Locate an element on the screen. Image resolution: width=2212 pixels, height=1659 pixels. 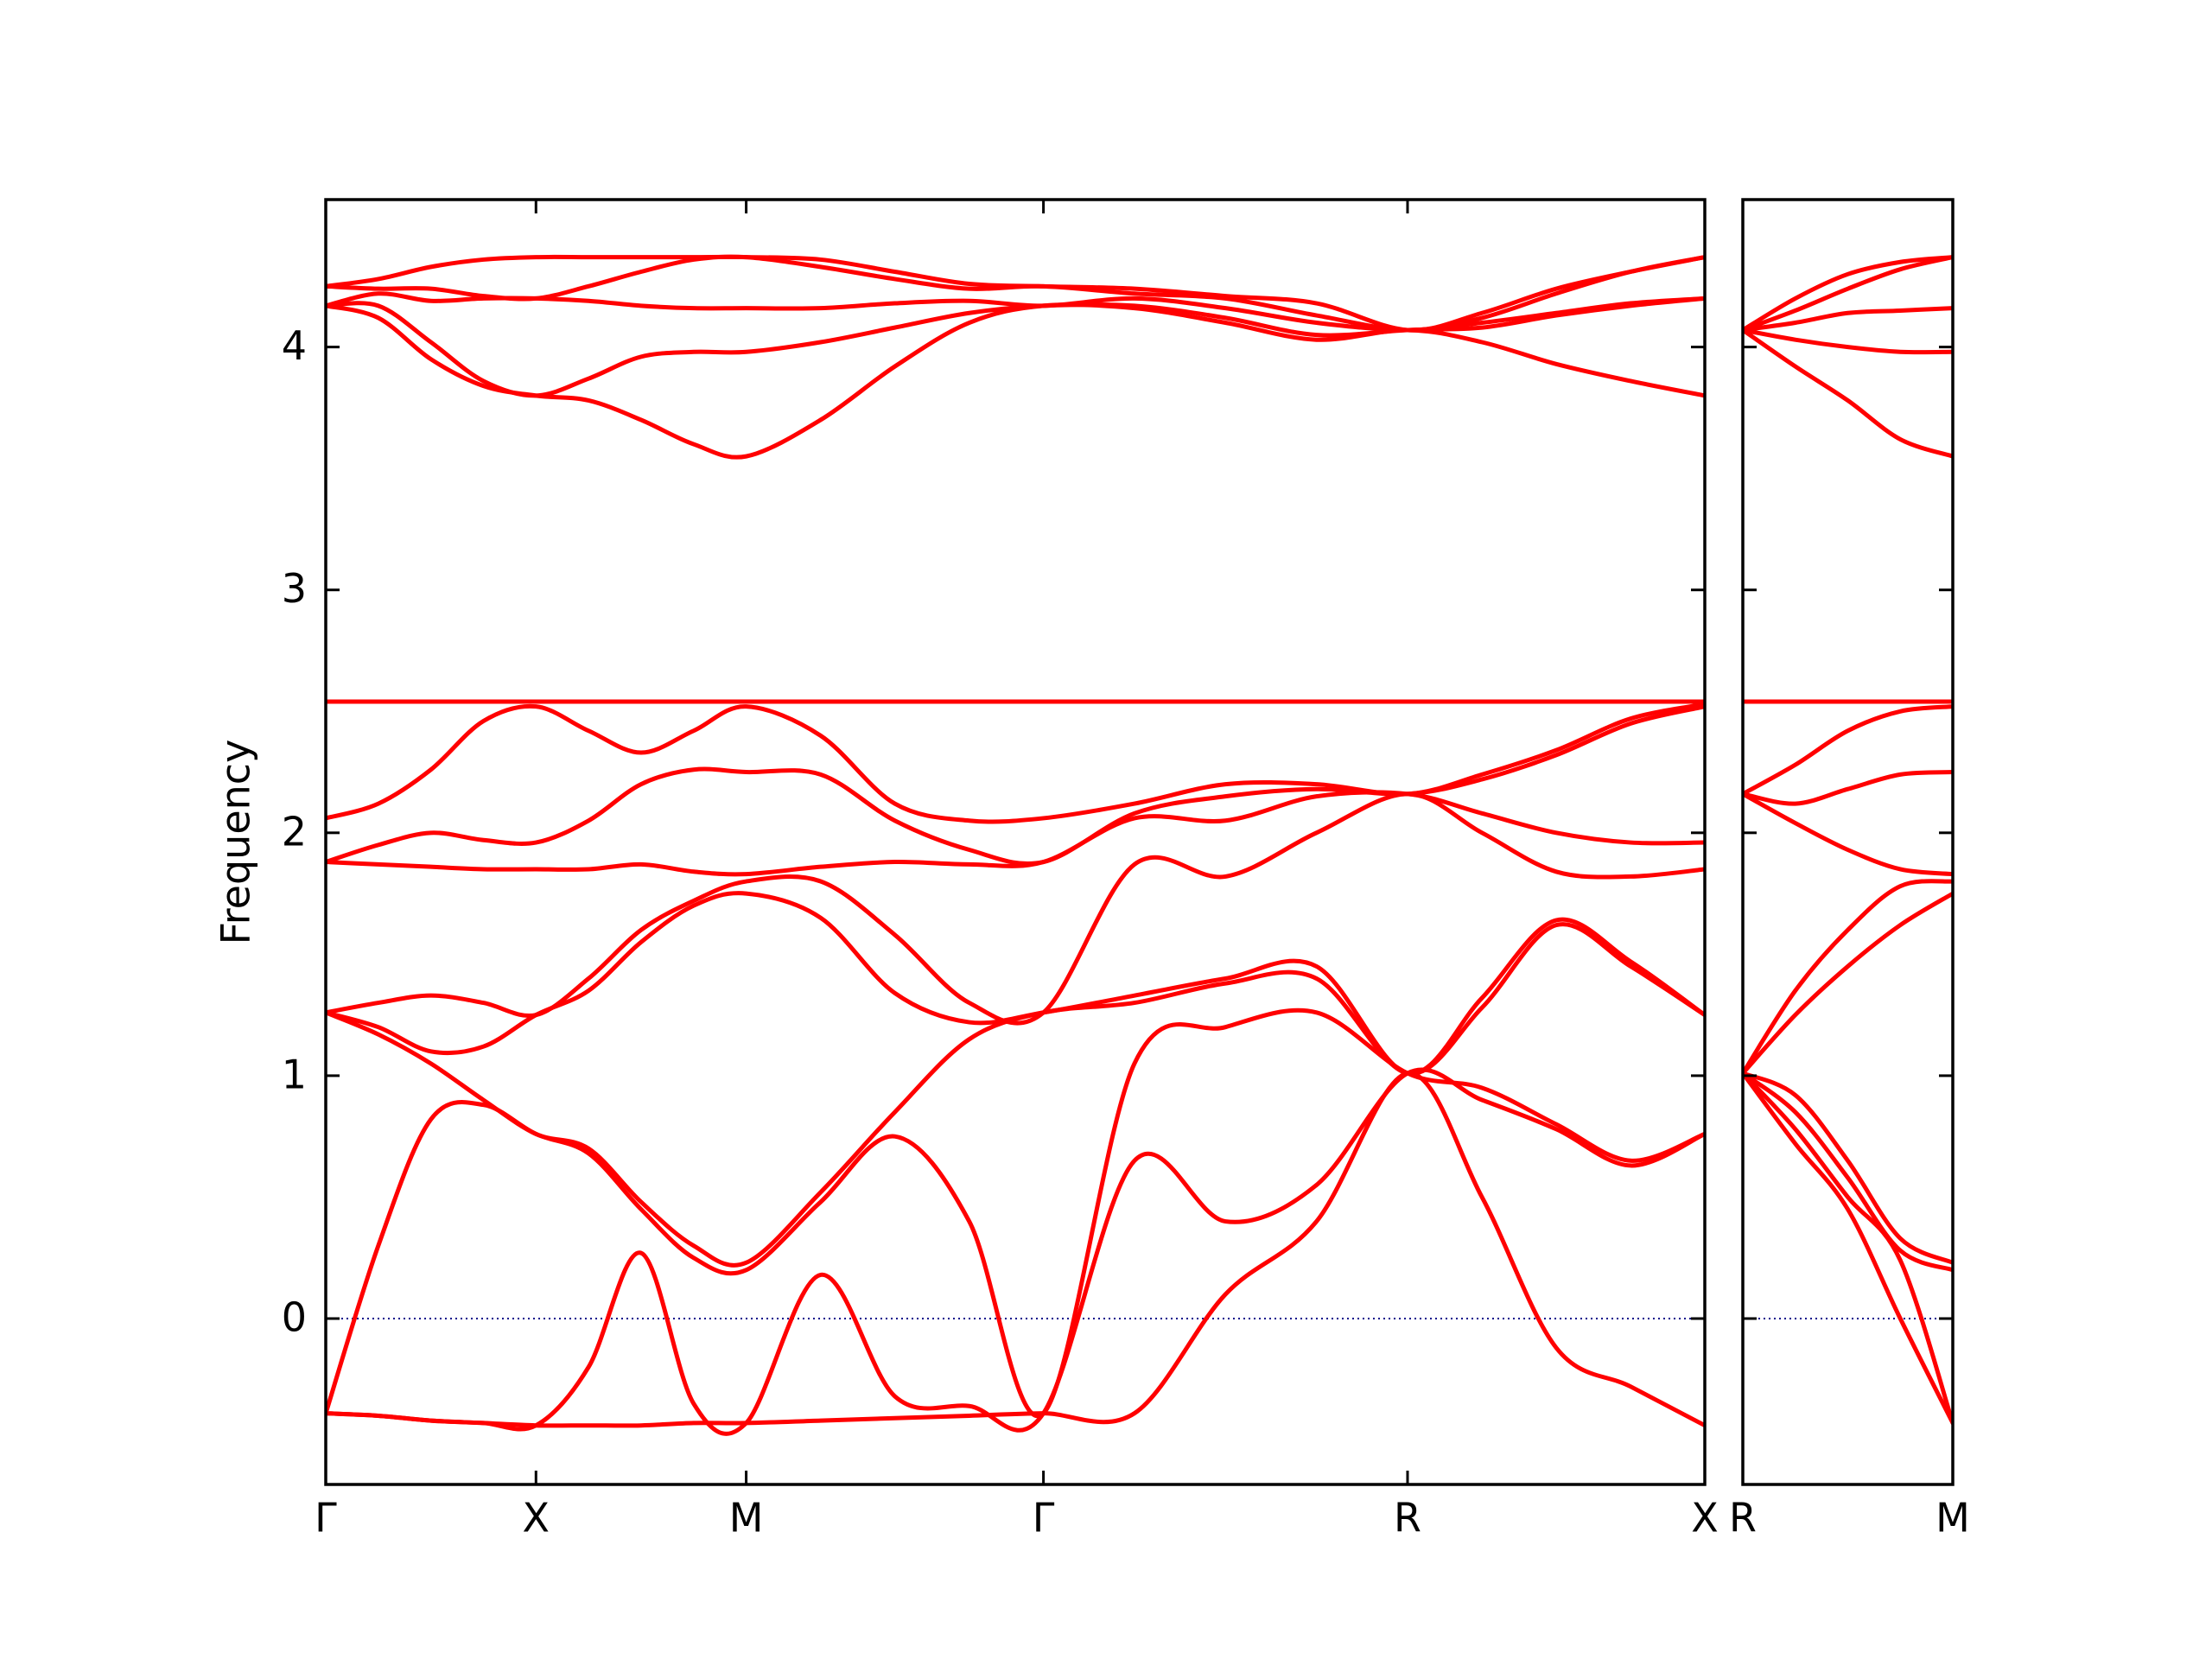
y-tick-label: 4 is located at coordinates (294, 345).